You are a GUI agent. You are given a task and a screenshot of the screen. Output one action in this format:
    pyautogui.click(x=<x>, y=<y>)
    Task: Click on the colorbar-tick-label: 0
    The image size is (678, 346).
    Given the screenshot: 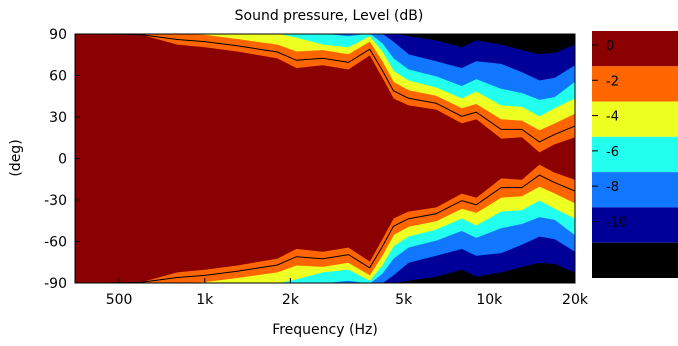 What is the action you would take?
    pyautogui.click(x=610, y=46)
    